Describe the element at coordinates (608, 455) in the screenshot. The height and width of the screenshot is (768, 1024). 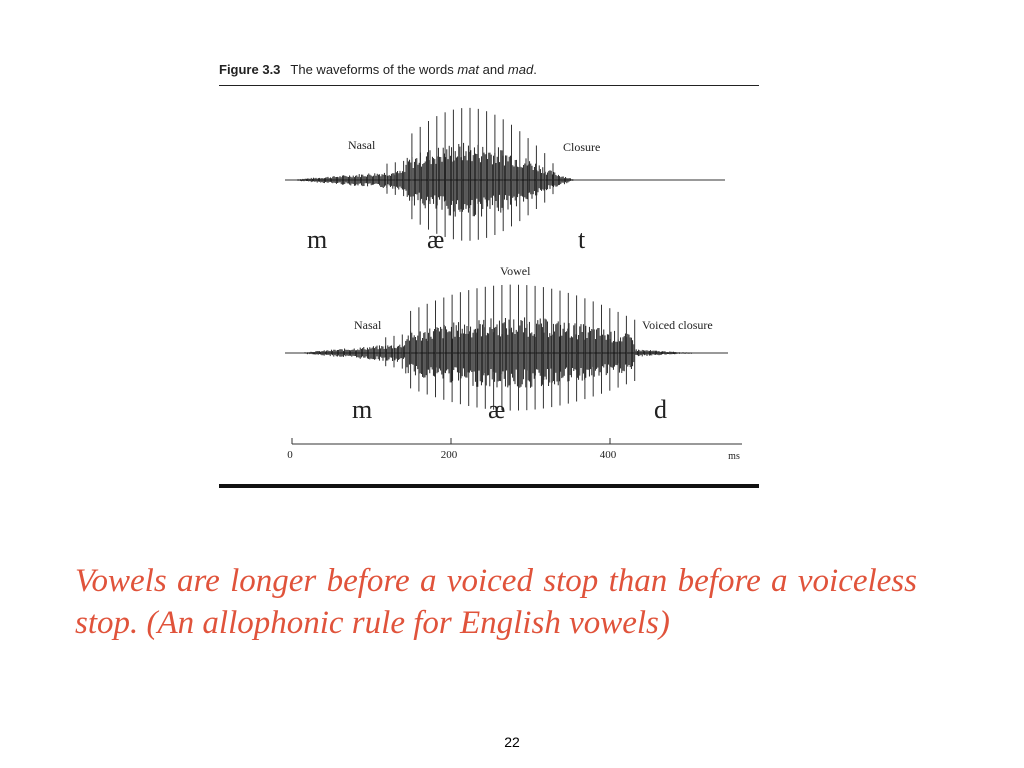
I see `axis-label-400: 400` at that location.